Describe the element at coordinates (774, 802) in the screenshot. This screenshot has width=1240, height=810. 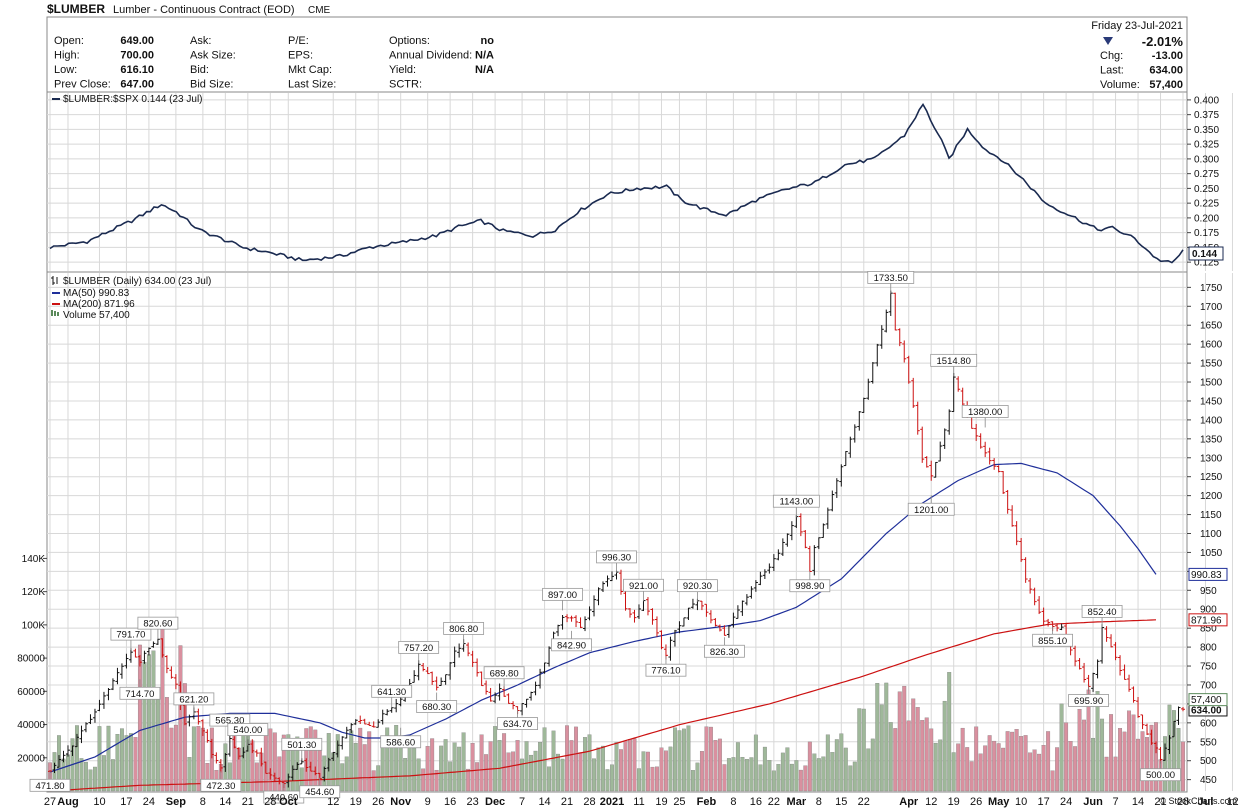
I see `x-tick-label: 22` at that location.